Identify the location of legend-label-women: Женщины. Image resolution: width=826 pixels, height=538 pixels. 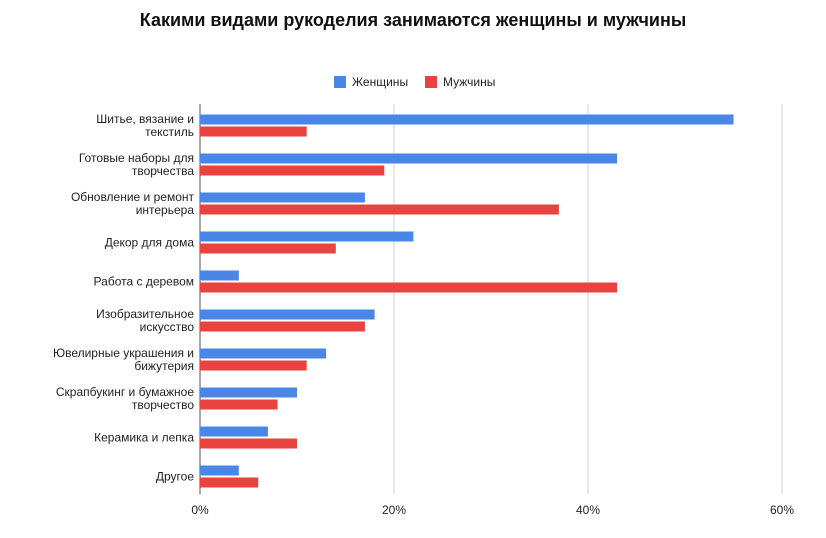
(380, 82).